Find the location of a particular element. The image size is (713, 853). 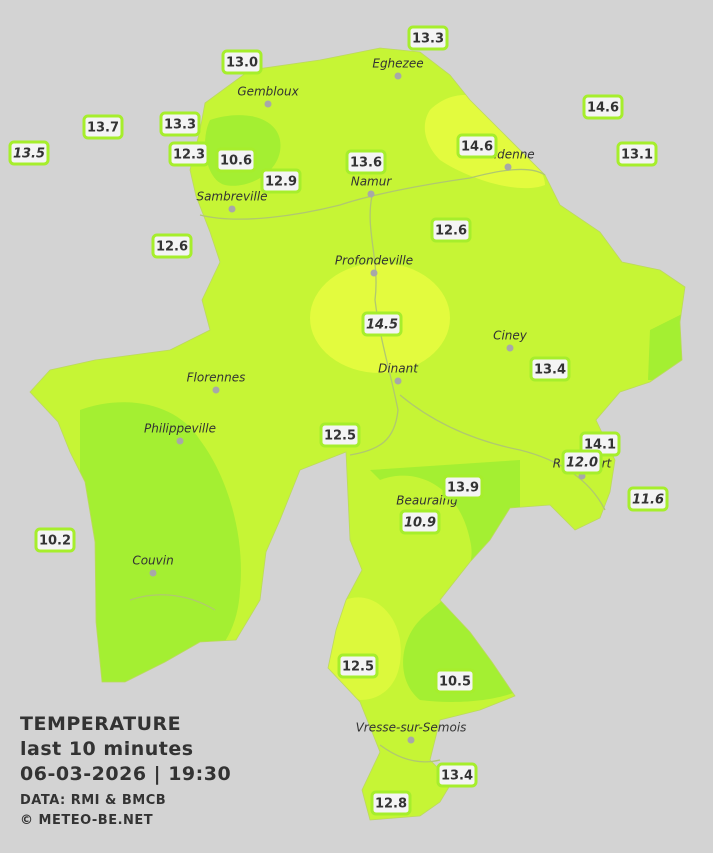

town-label: Beauraing is located at coordinates (427, 501).